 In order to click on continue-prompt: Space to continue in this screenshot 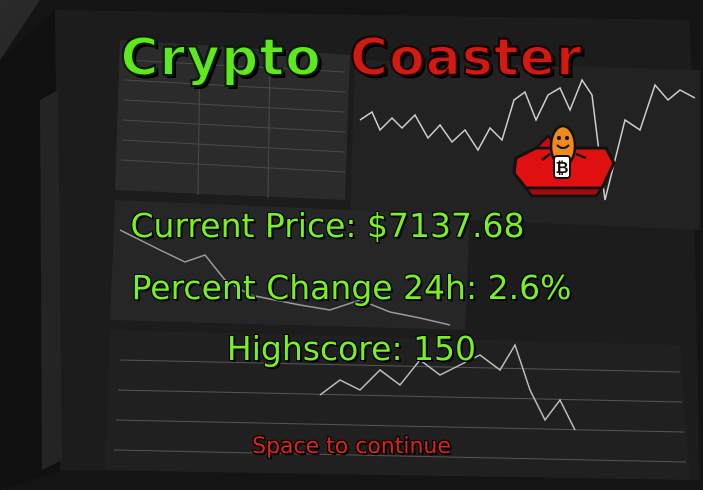, I will do `click(351, 446)`.